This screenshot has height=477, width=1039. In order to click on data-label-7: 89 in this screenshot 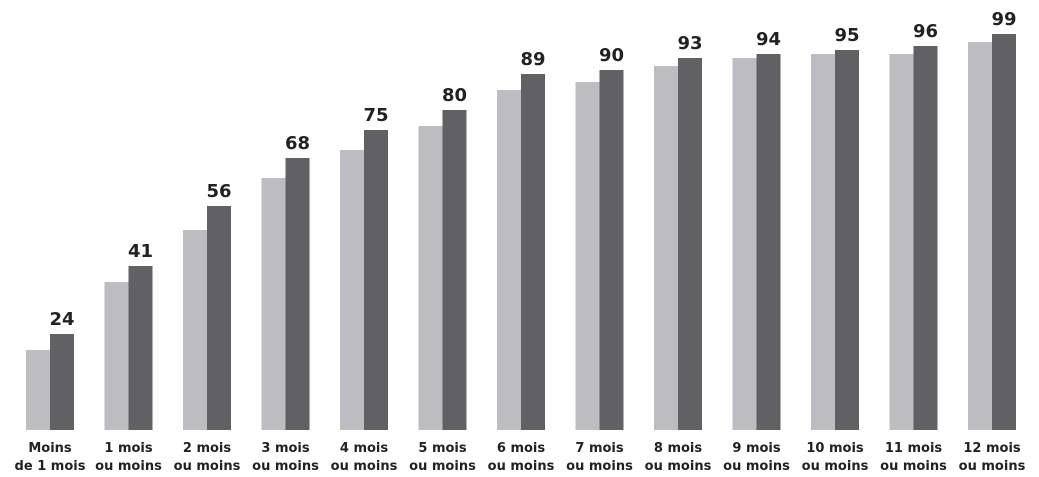, I will do `click(532, 59)`.